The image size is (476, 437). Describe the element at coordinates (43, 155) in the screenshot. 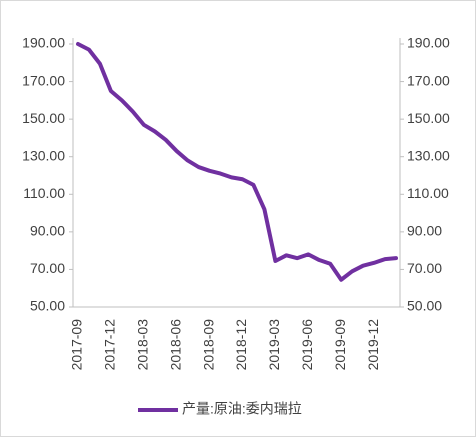

I see `y-tick-label: 130.00` at that location.